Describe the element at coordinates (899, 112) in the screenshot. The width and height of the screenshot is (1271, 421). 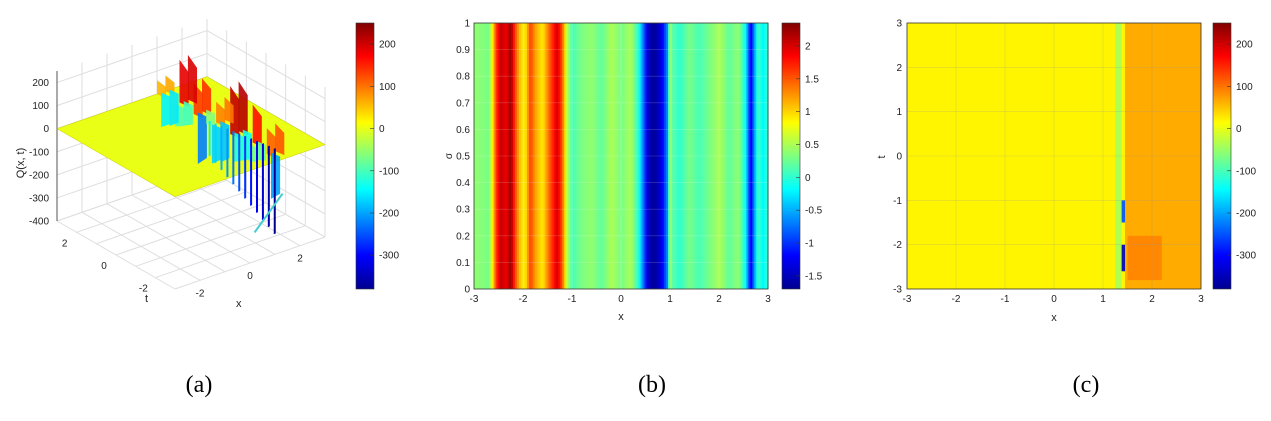
I see `panel-c-y-tick-label: 1` at that location.